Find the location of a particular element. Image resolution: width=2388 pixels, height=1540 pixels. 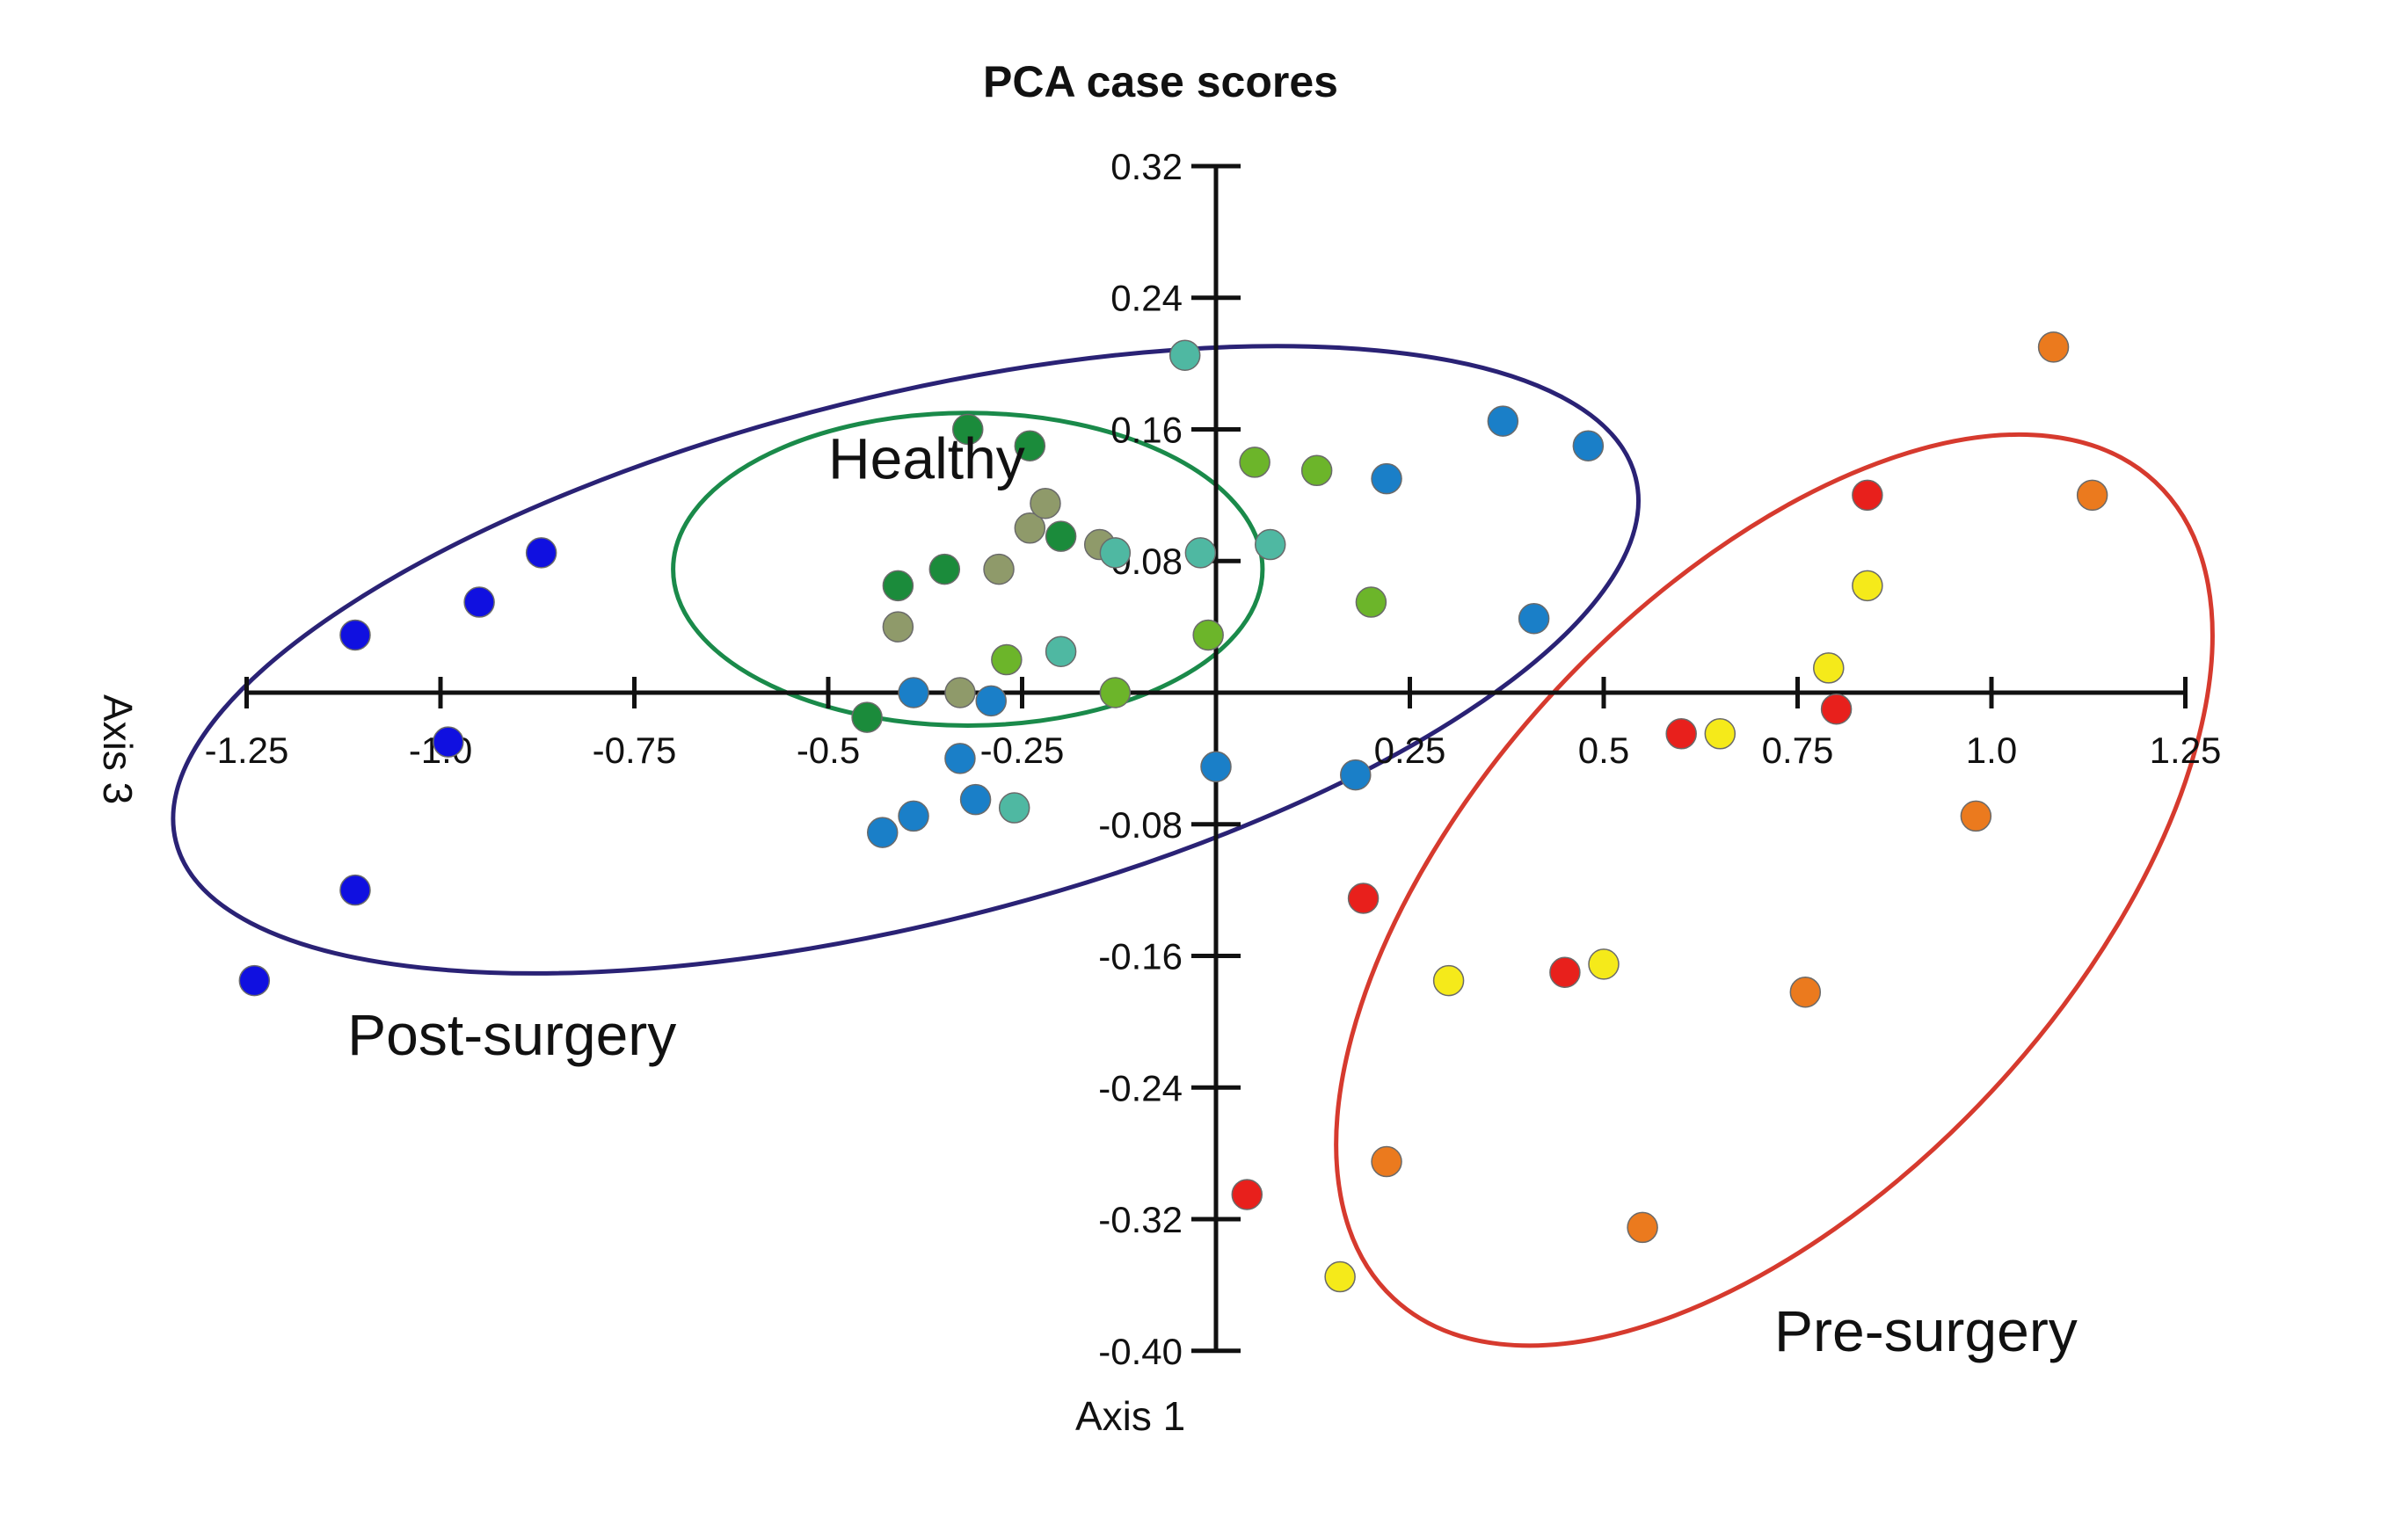

y-tick-label: 0.24 is located at coordinates (1146, 298).